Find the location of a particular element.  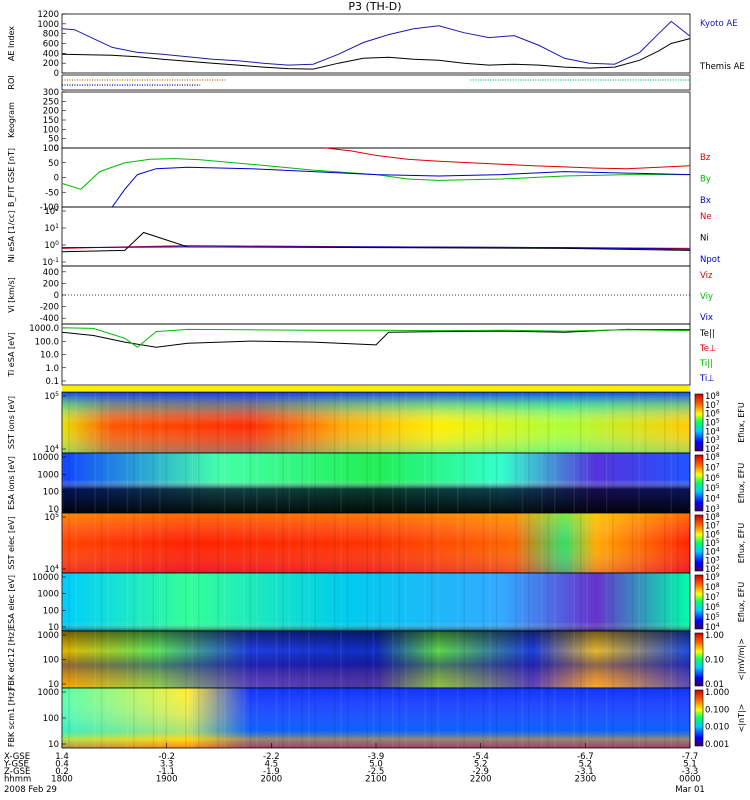

y-tick-label: 1200 is located at coordinates (48, 15).